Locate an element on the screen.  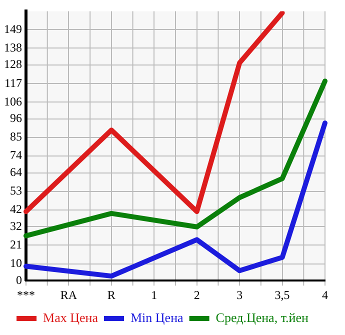
x-tick-label: 3 is located at coordinates (239, 295).